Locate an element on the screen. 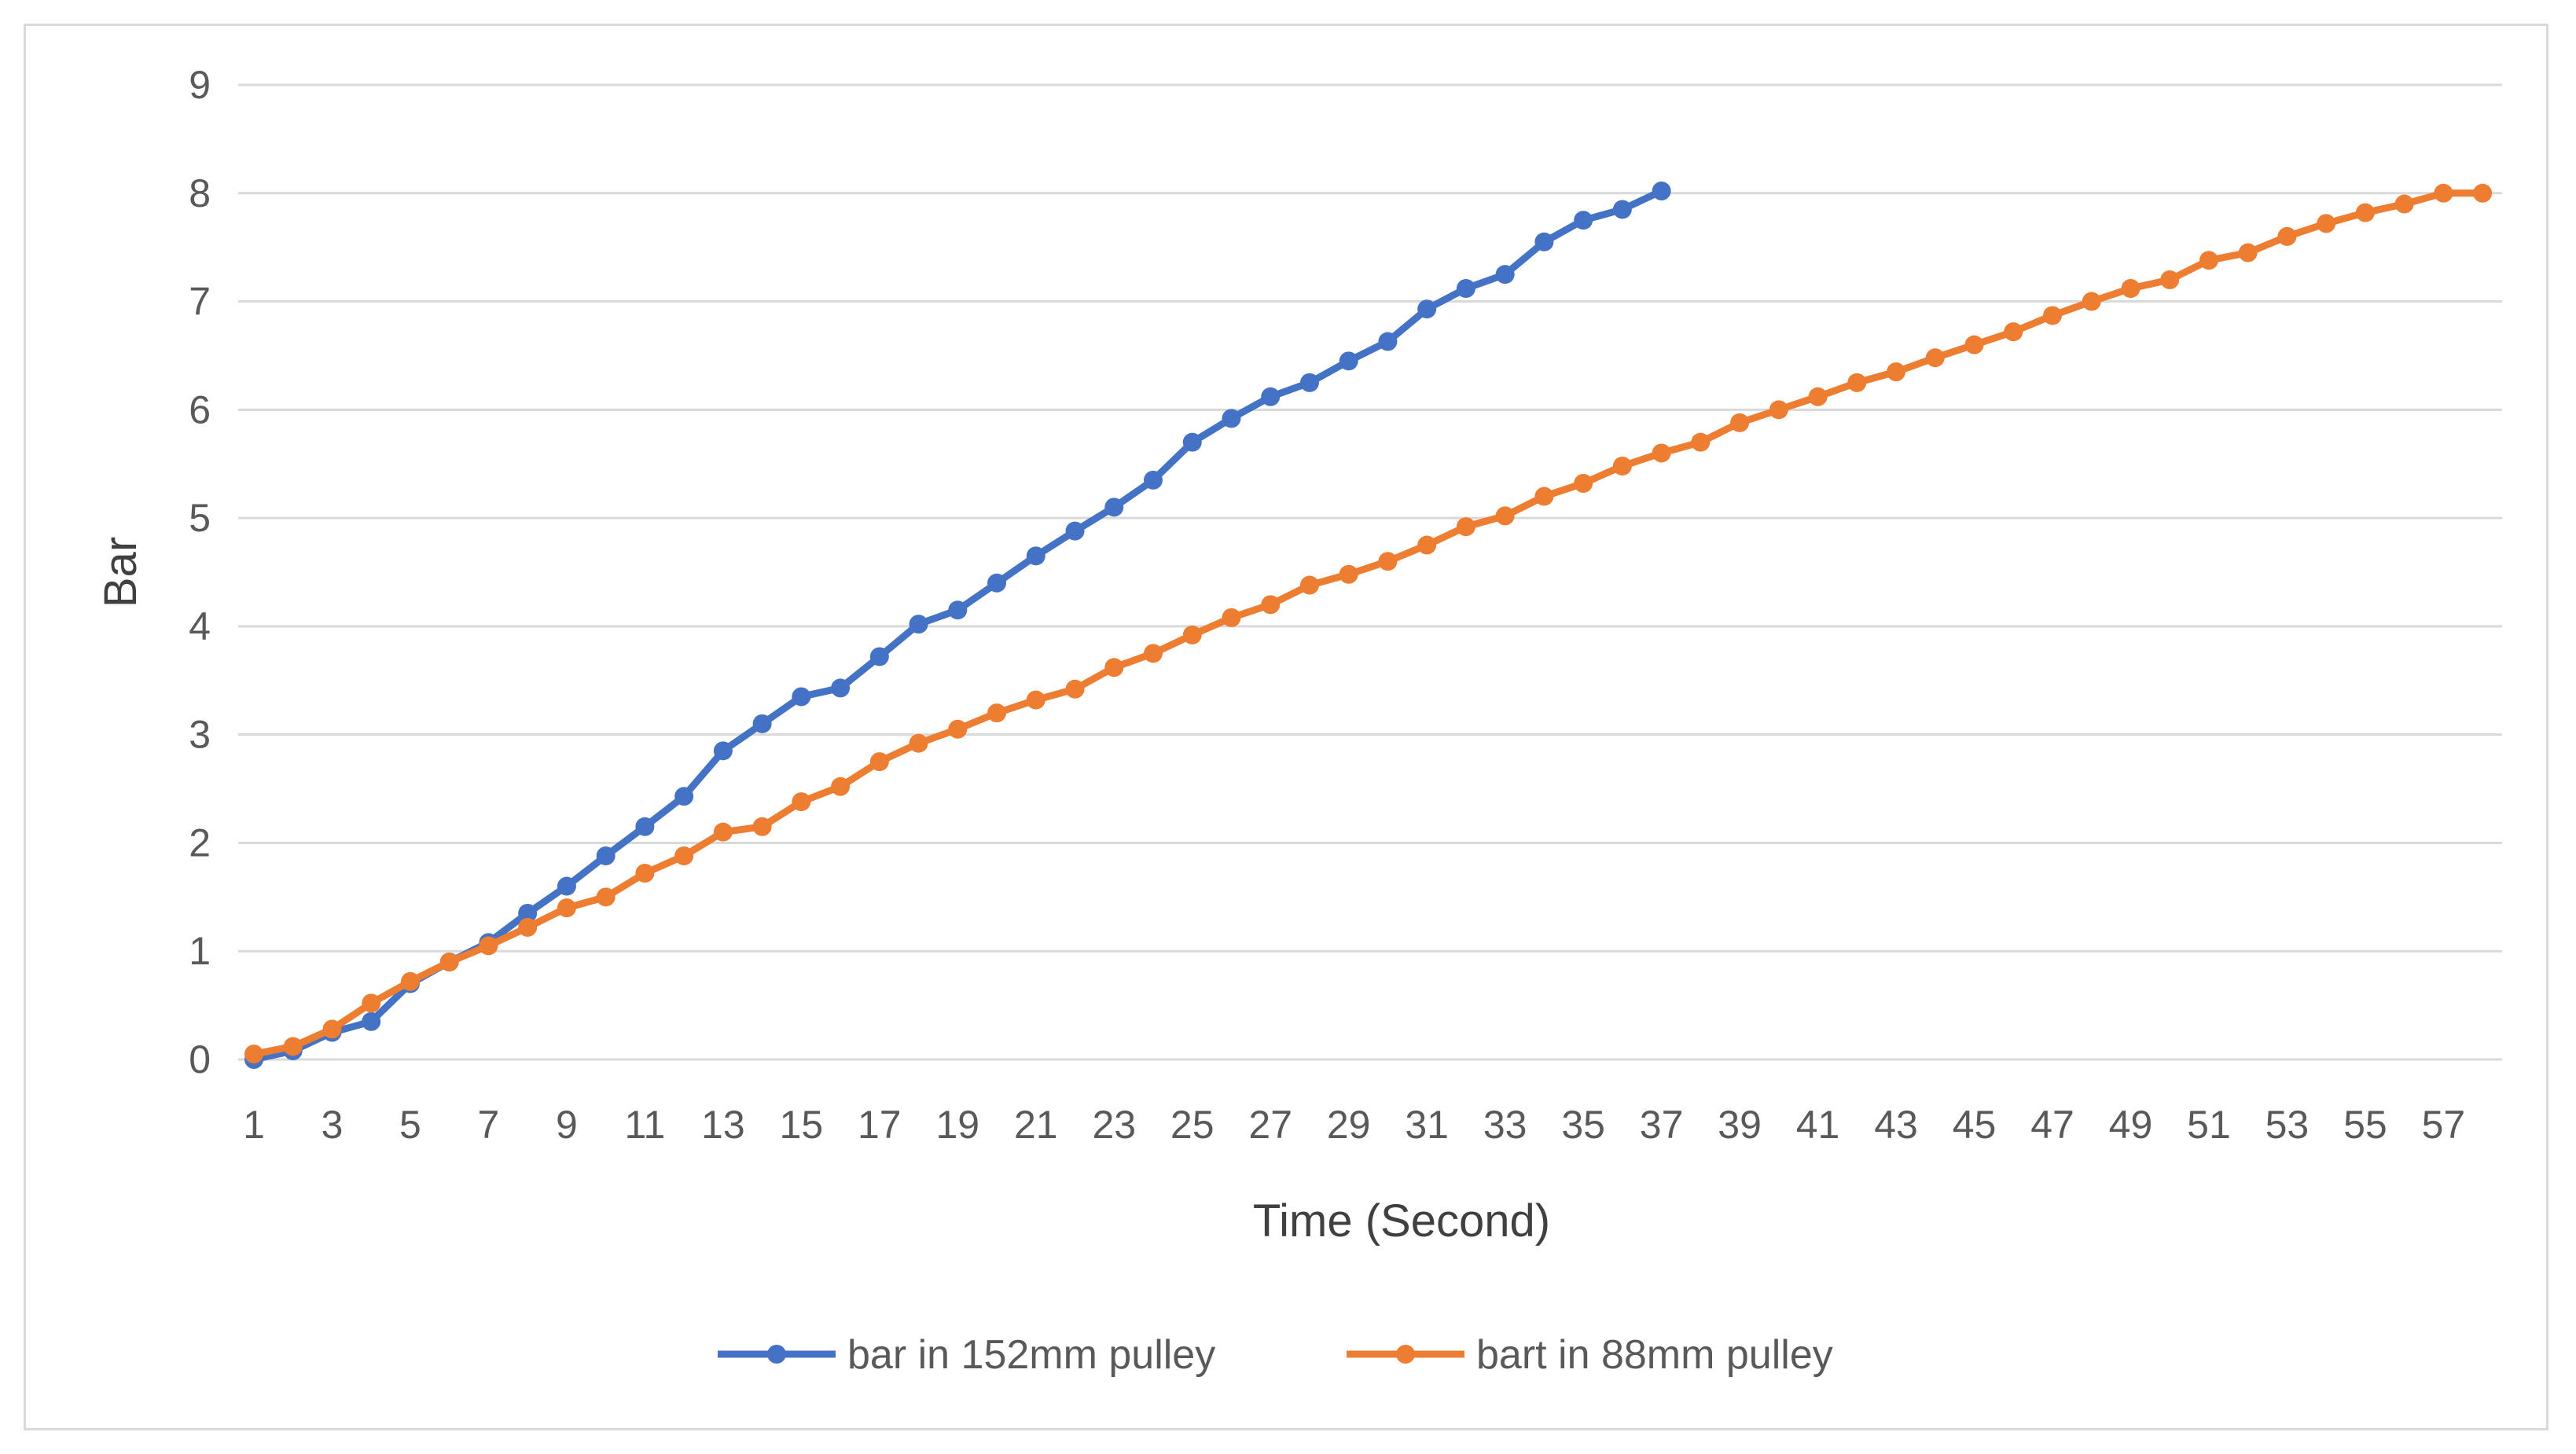 The width and height of the screenshot is (2576, 1454). legend-marker is located at coordinates (776, 1354).